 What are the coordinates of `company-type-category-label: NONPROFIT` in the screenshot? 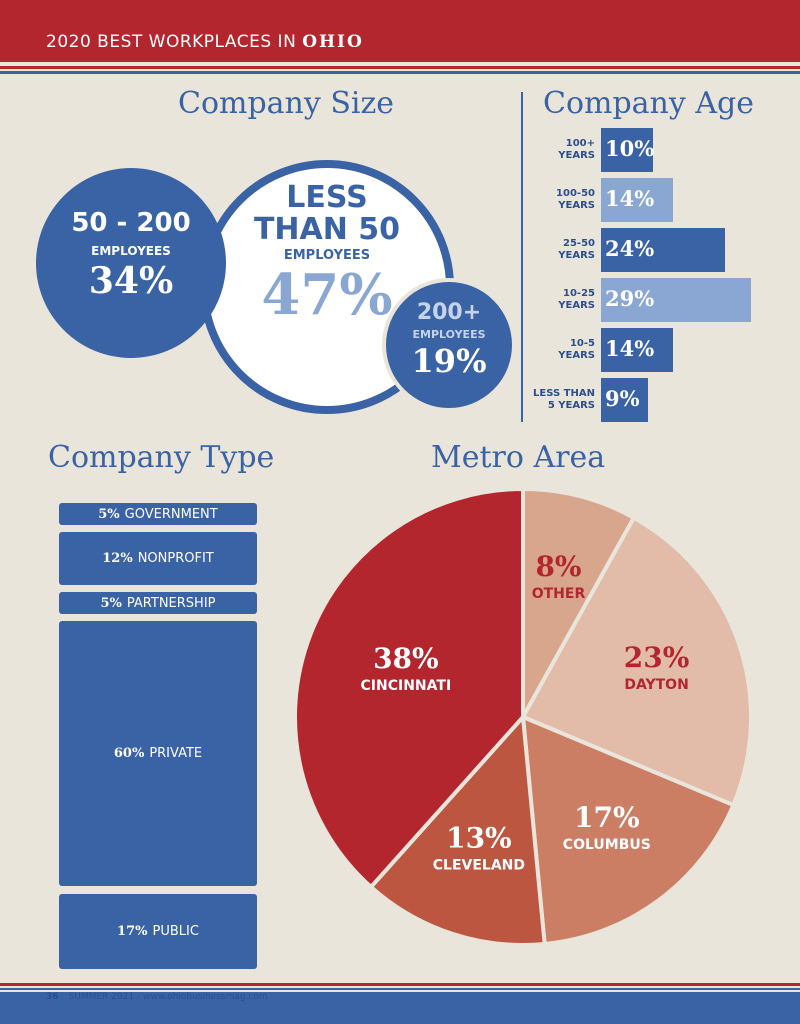 It's located at (175, 558).